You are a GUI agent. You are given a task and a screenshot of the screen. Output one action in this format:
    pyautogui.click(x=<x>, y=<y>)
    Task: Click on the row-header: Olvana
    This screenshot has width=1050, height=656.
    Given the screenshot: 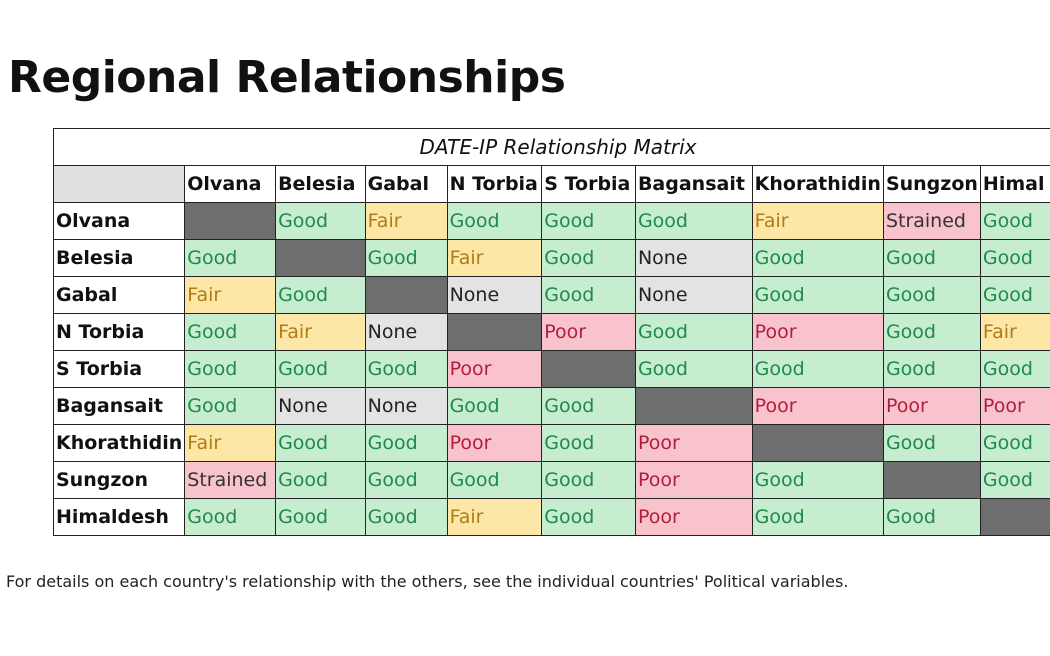 What is the action you would take?
    pyautogui.click(x=119, y=221)
    